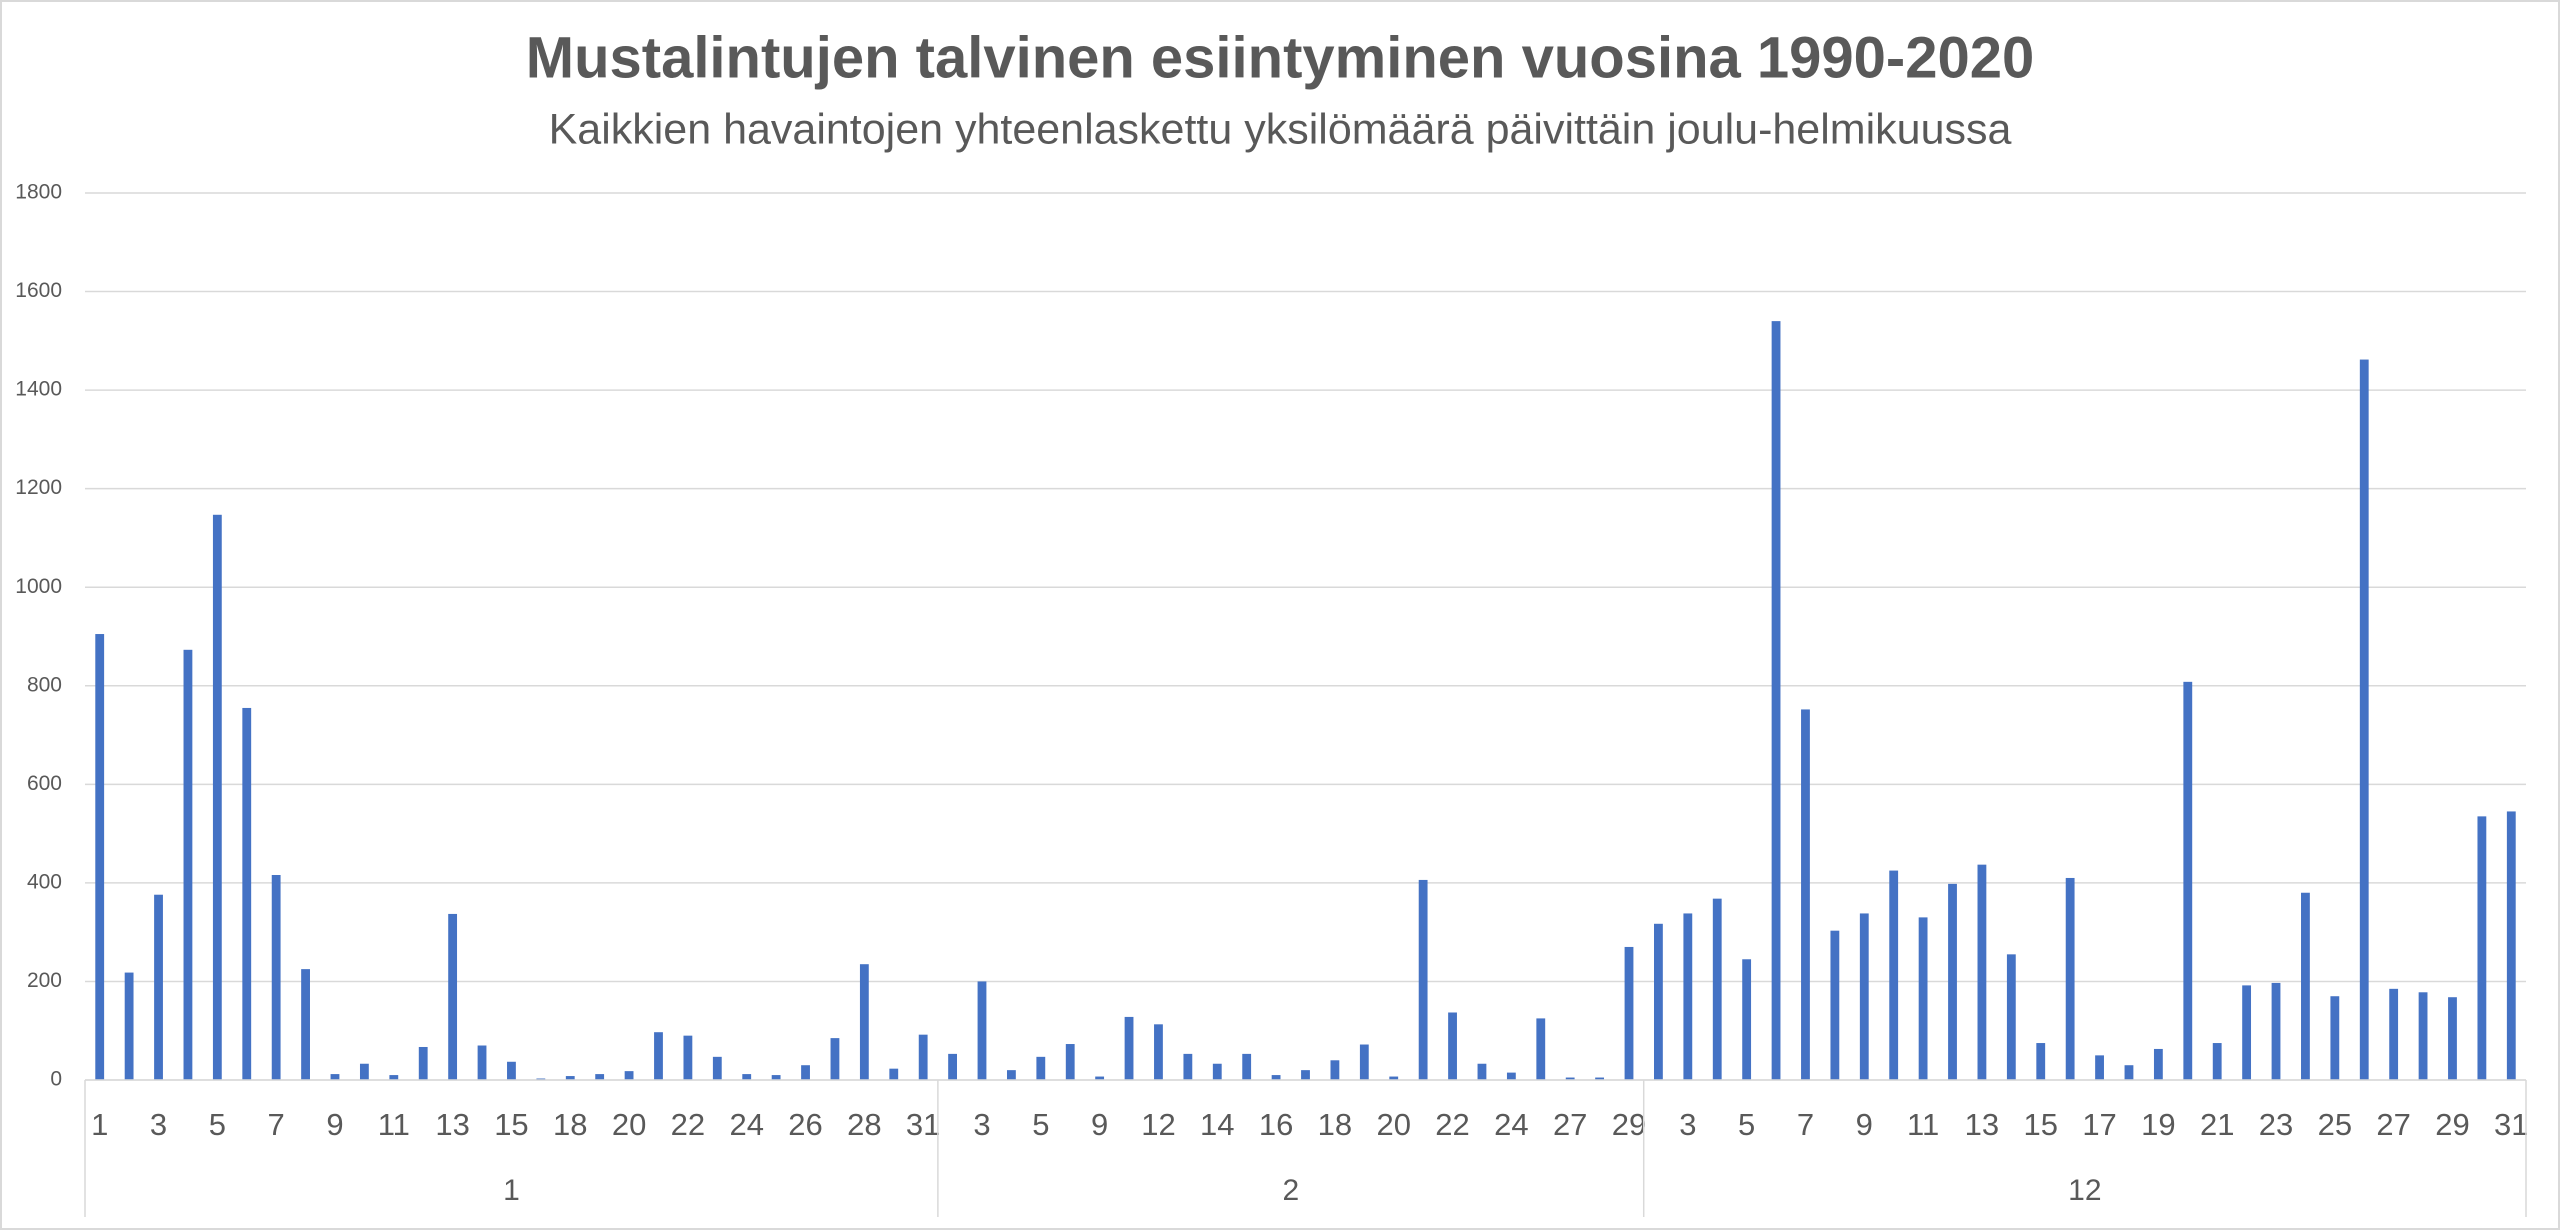 This screenshot has width=2560, height=1230. What do you see at coordinates (1158, 1124) in the screenshot?
I see `x-tick-label: 12` at bounding box center [1158, 1124].